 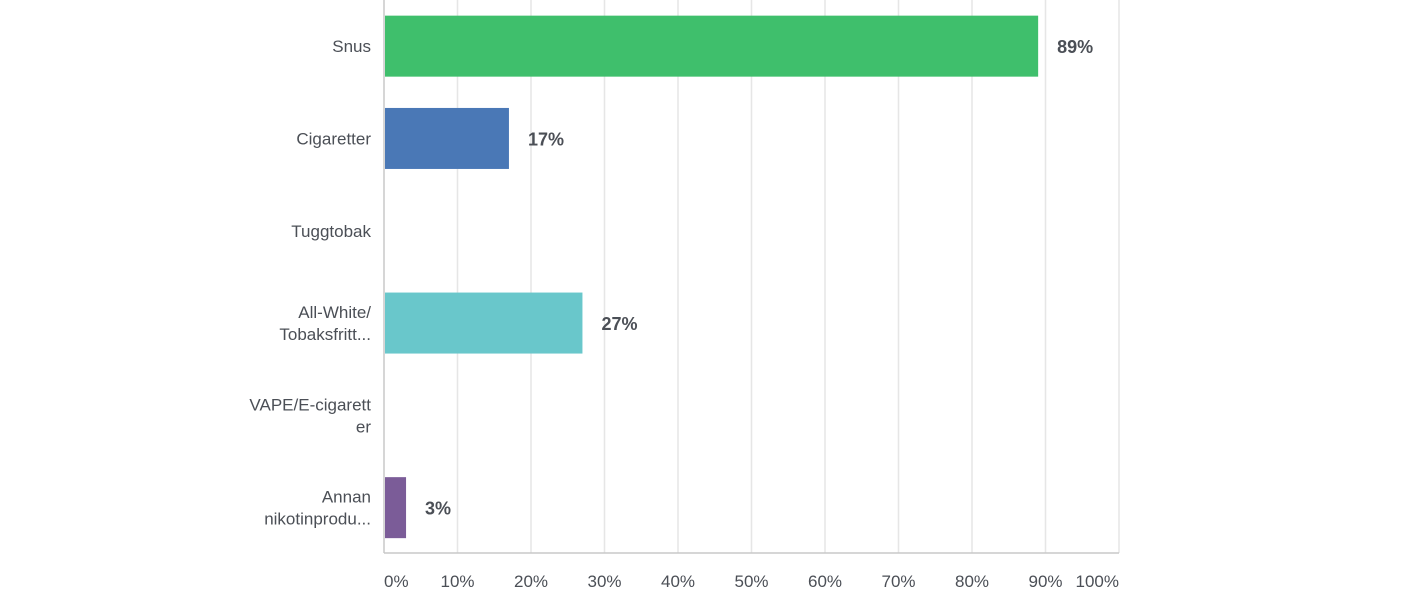 I want to click on x-tick-label: 50%, so click(x=751, y=581).